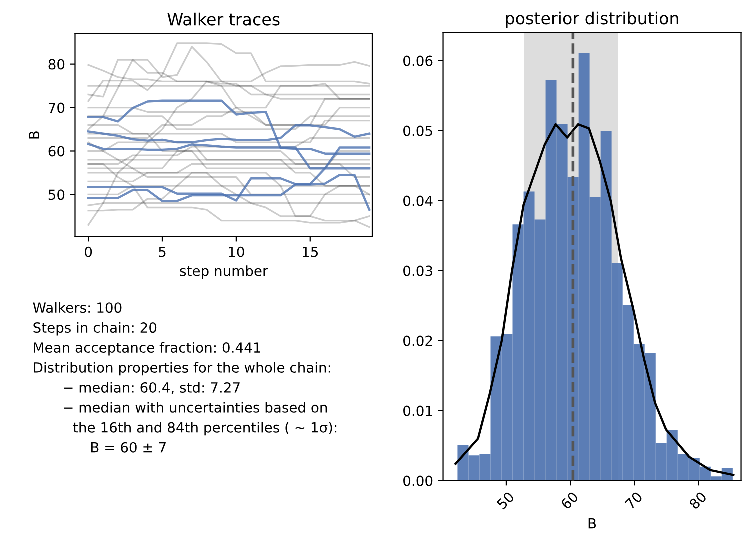 This screenshot has height=547, width=745. What do you see at coordinates (88, 252) in the screenshot?
I see `x-tick-label: 0` at bounding box center [88, 252].